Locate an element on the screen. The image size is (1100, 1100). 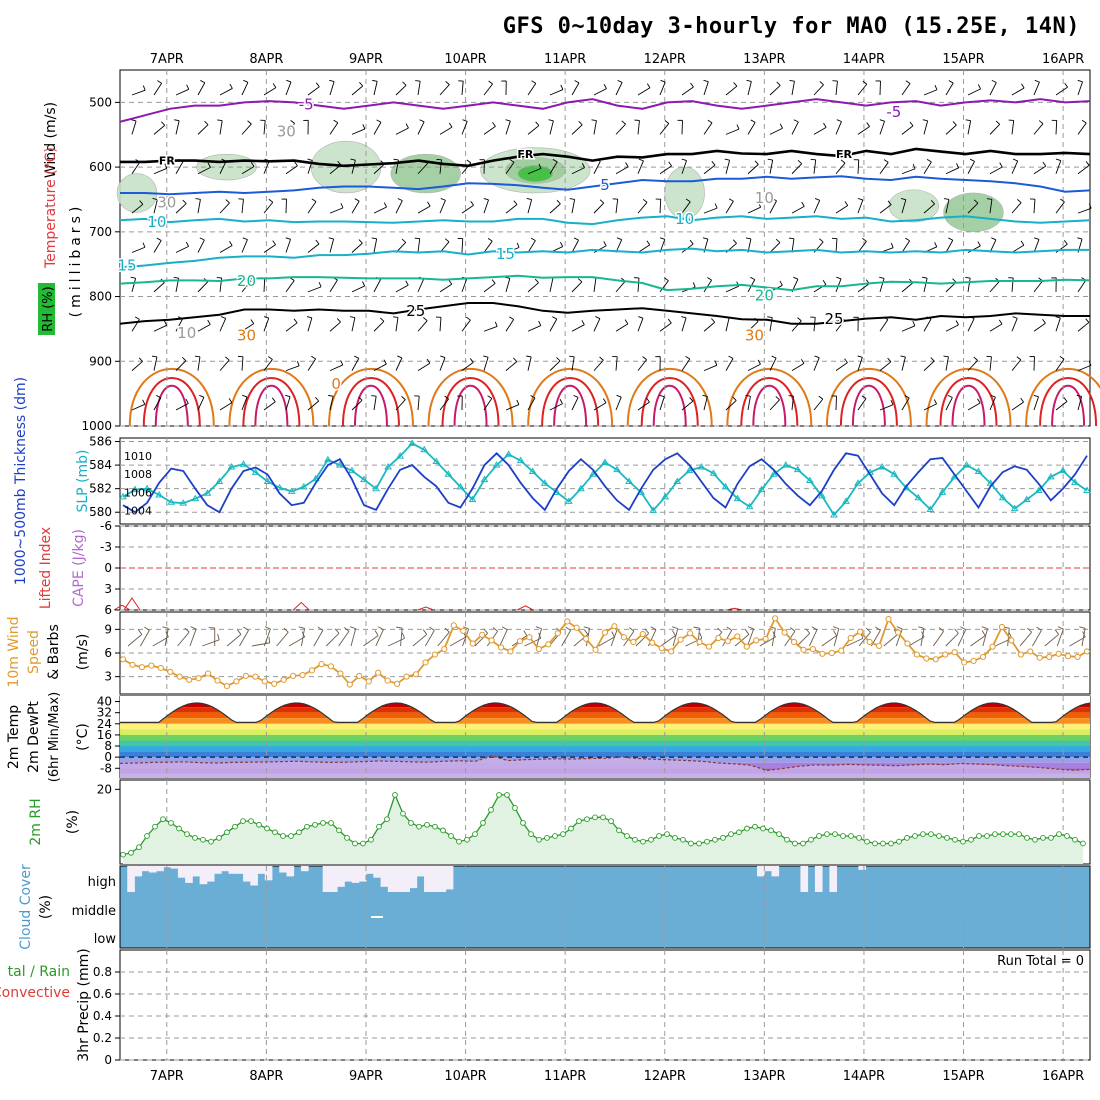
thickness-tick-582: 582 is located at coordinates (100, 489).